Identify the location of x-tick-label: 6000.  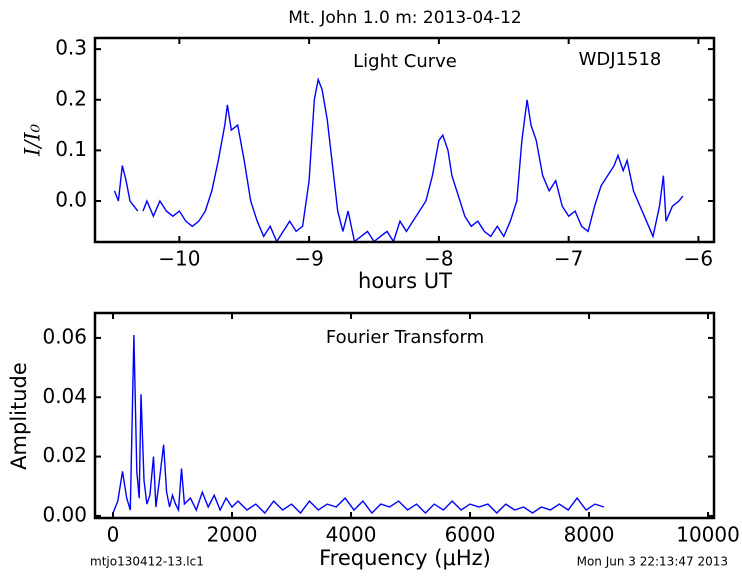
(470, 535).